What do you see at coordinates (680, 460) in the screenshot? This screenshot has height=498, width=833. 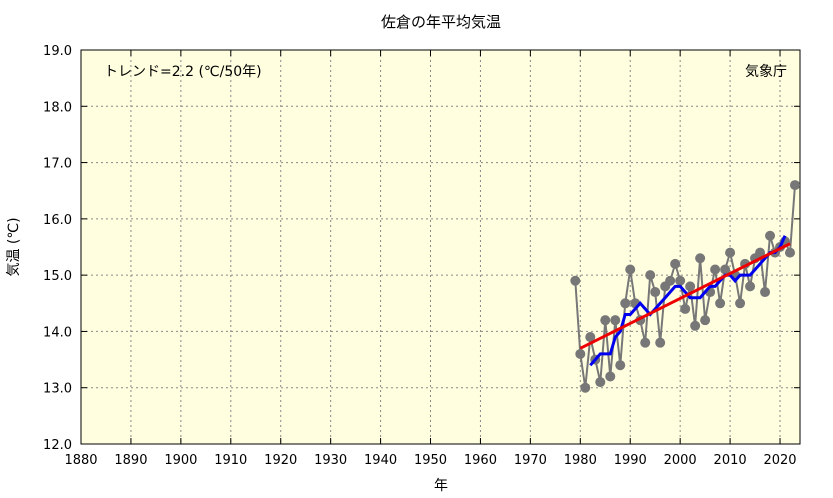 I see `x-tick-label: 2000` at bounding box center [680, 460].